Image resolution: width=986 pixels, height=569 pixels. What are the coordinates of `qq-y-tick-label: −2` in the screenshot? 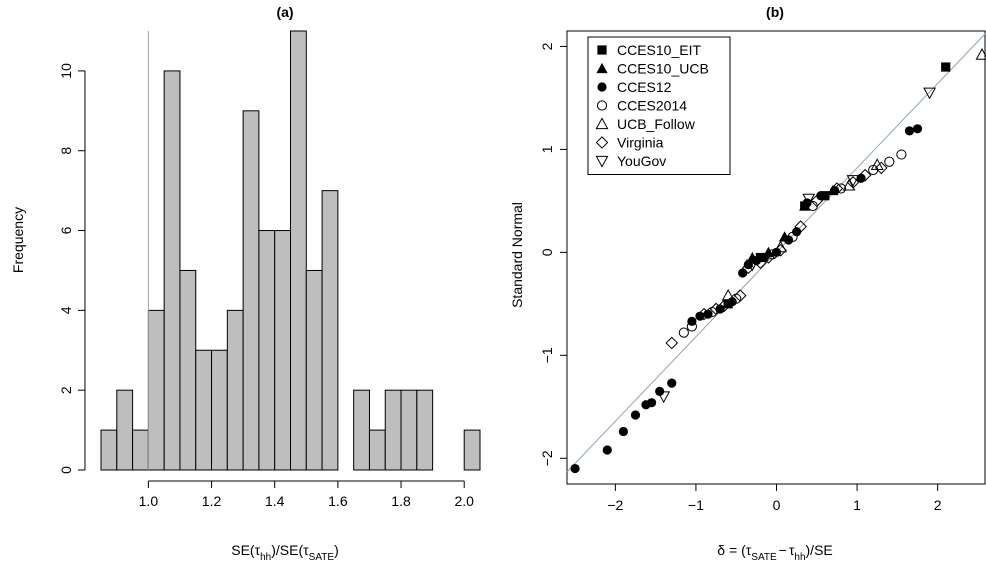 It's located at (547, 458).